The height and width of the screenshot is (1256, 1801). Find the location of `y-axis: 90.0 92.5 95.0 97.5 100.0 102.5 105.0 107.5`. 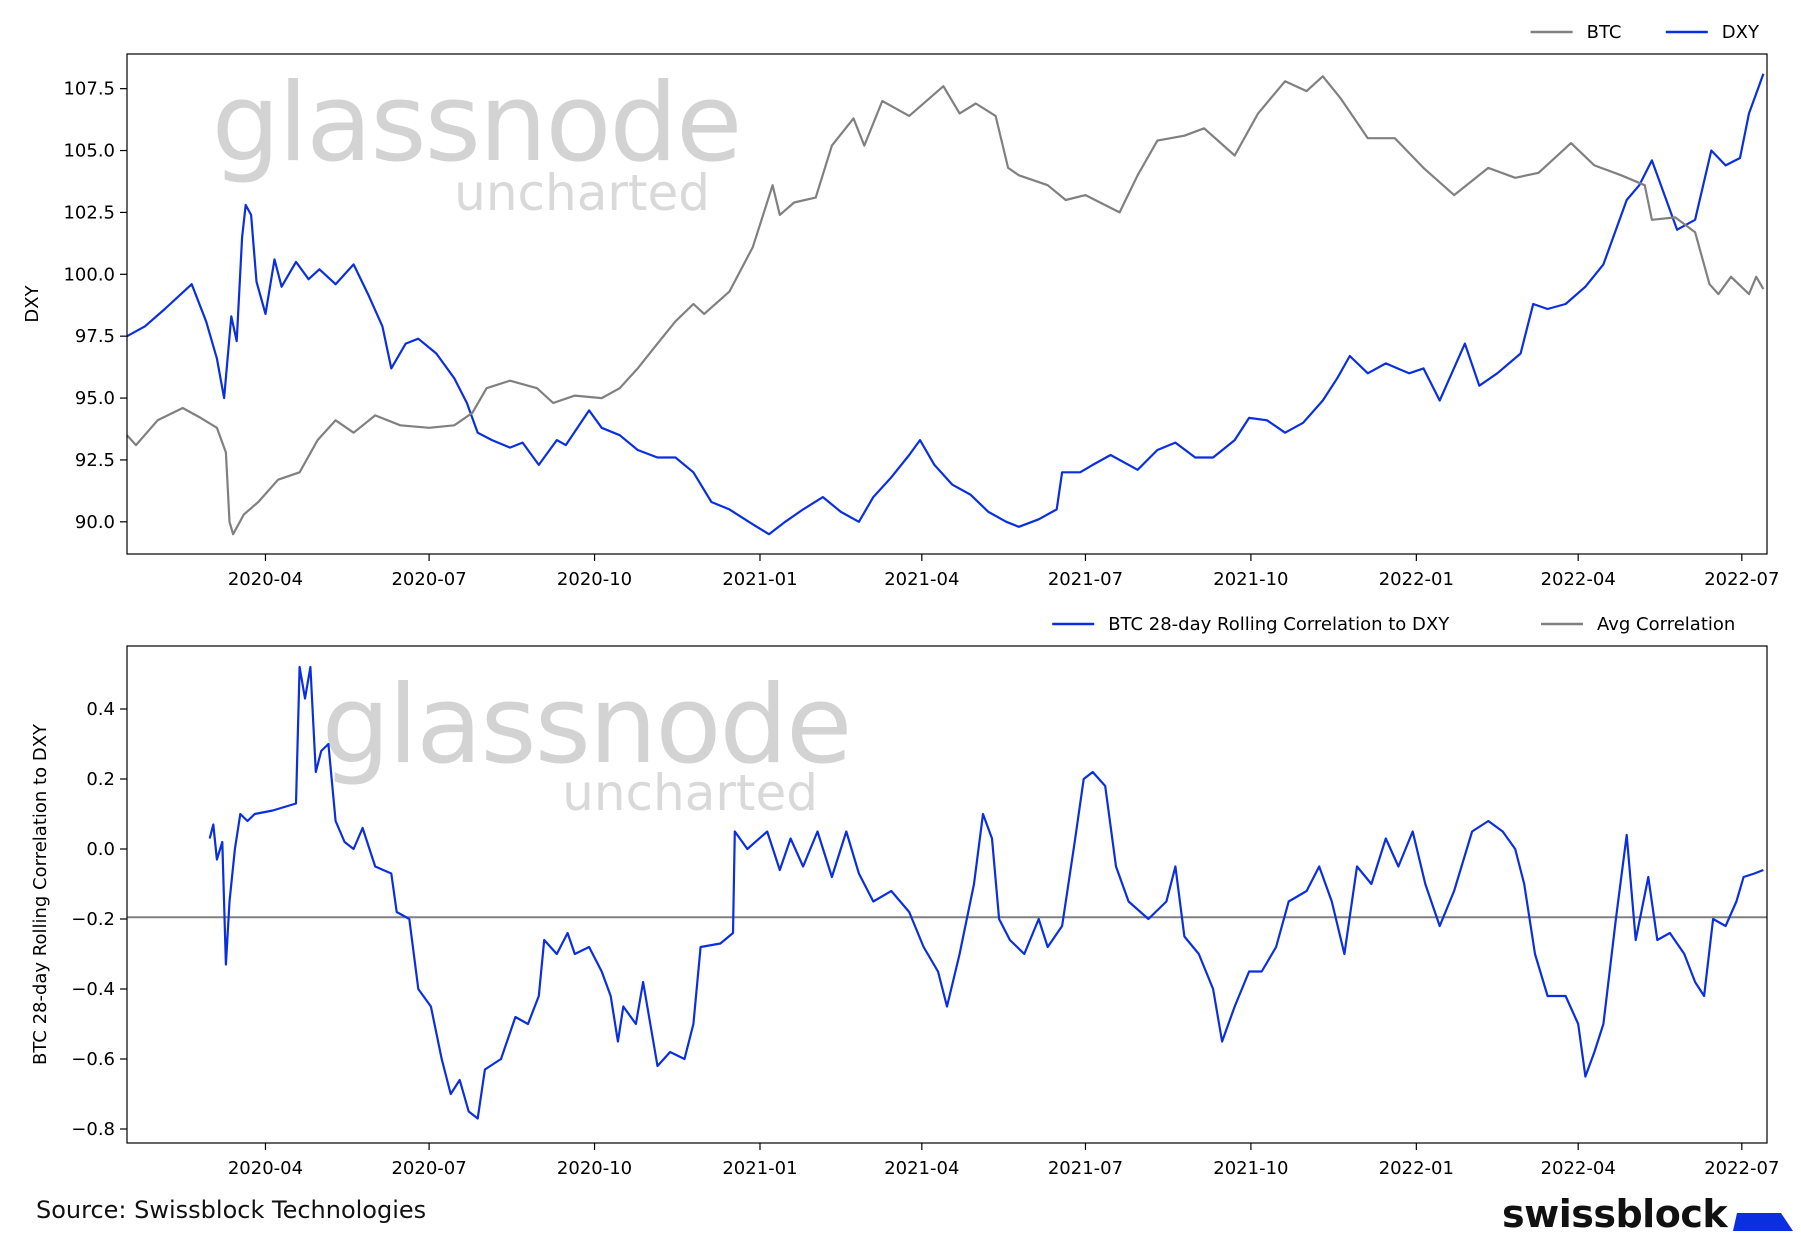

y-axis: 90.0 92.5 95.0 97.5 100.0 102.5 105.0 107.5 is located at coordinates (95, 306).